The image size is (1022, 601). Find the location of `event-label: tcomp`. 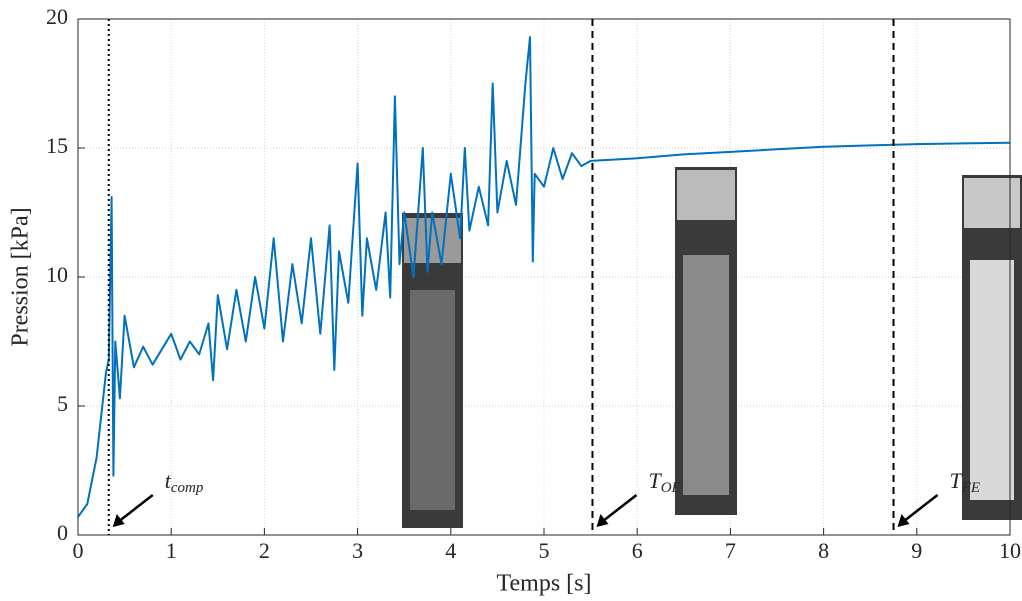

event-label: tcomp is located at coordinates (184, 482).